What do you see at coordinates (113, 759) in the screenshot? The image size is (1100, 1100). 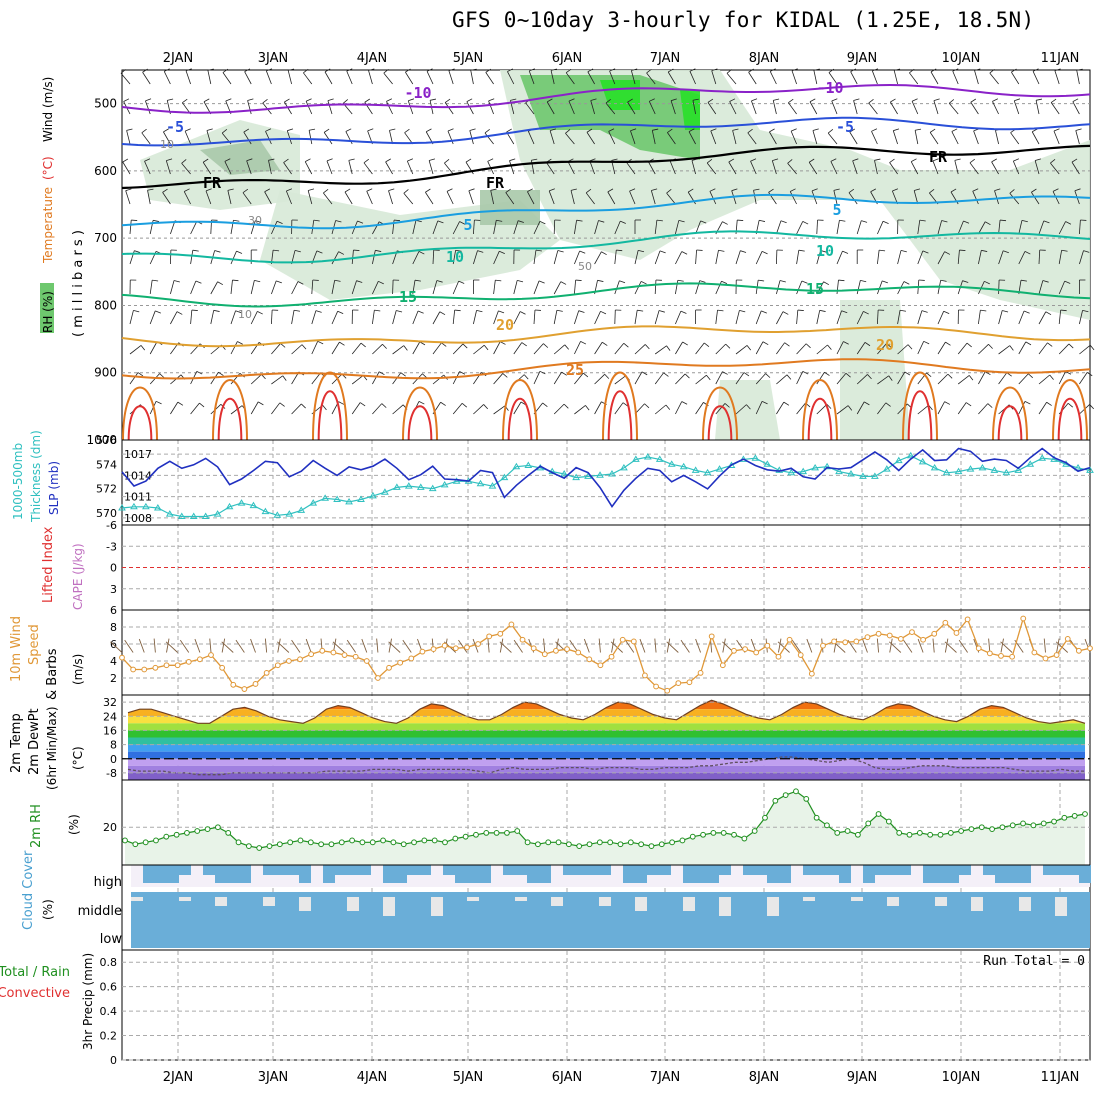 I see `temp-tick-label: 0` at bounding box center [113, 759].